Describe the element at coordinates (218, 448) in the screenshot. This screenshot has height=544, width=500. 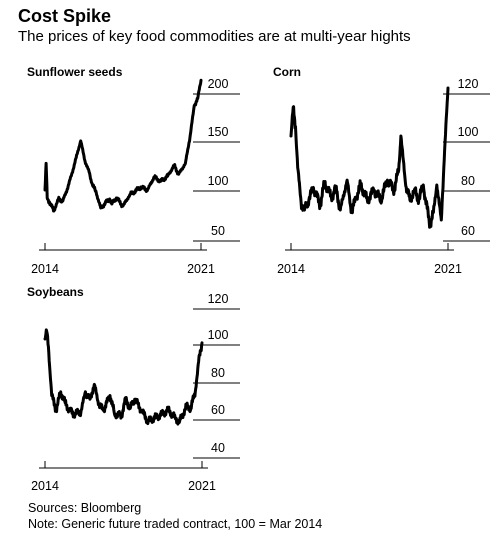
I see `y-tick-label: 40` at that location.